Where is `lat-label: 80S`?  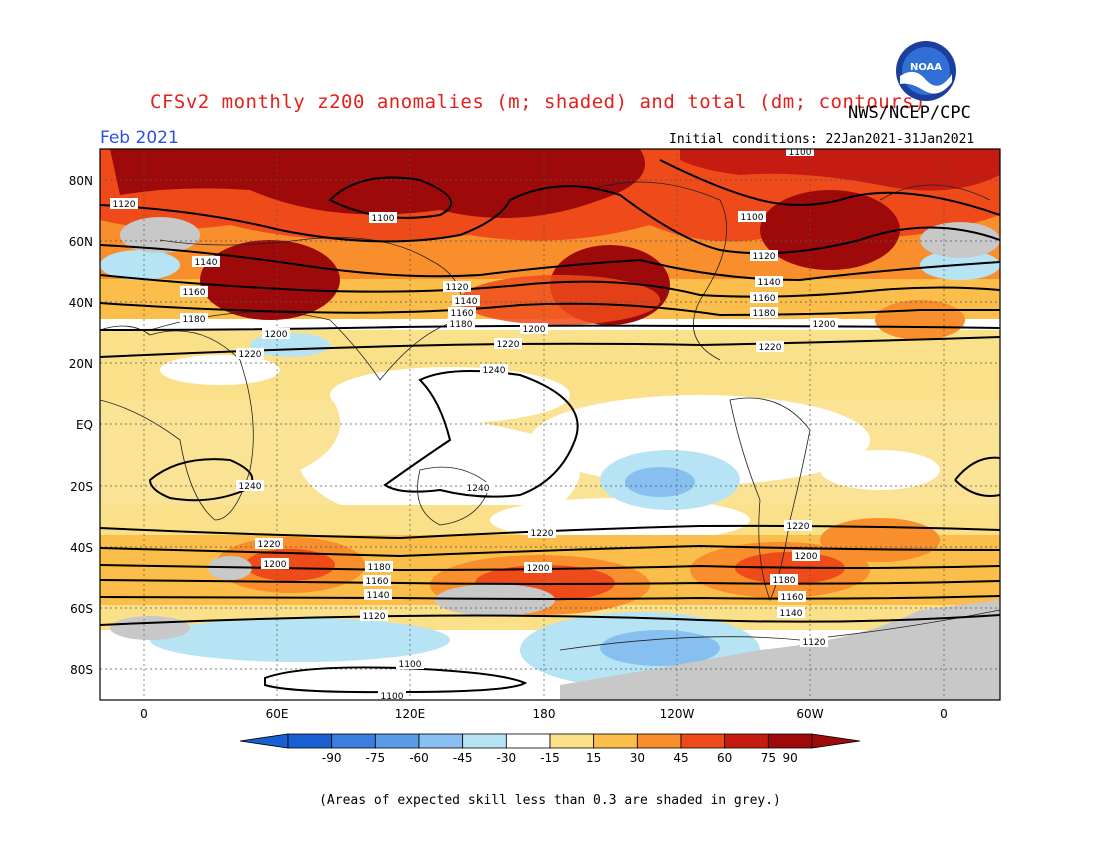
lat-label: 80S is located at coordinates (81, 670).